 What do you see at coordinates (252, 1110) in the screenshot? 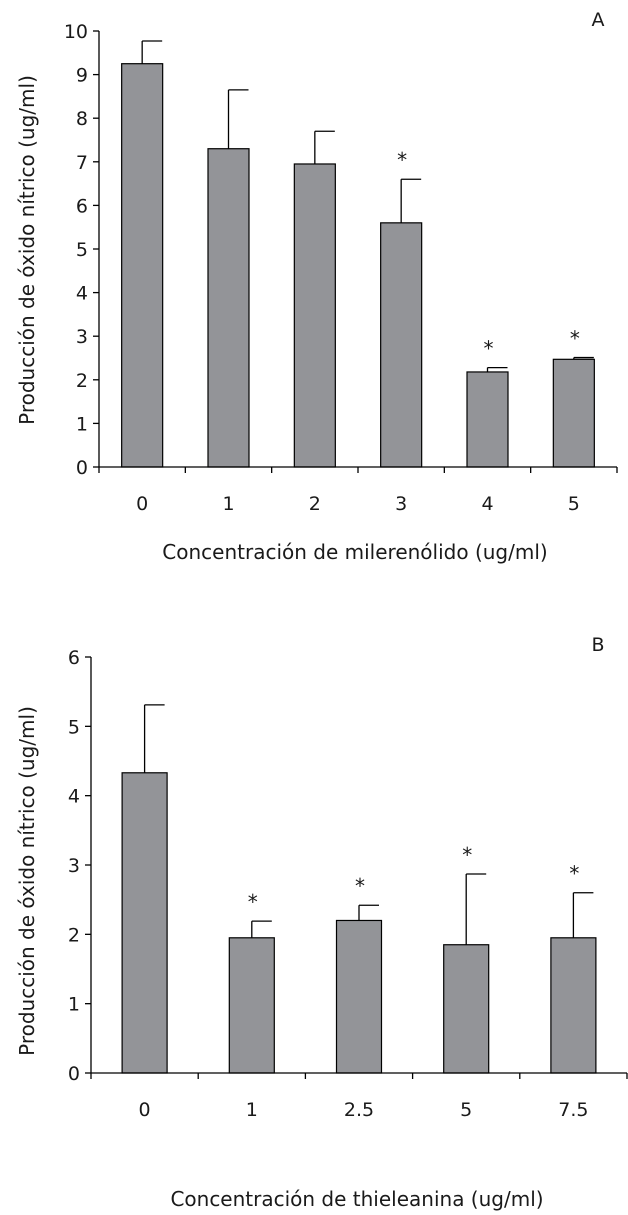
I see `panel-b-x-tick-label: 1` at bounding box center [252, 1110].